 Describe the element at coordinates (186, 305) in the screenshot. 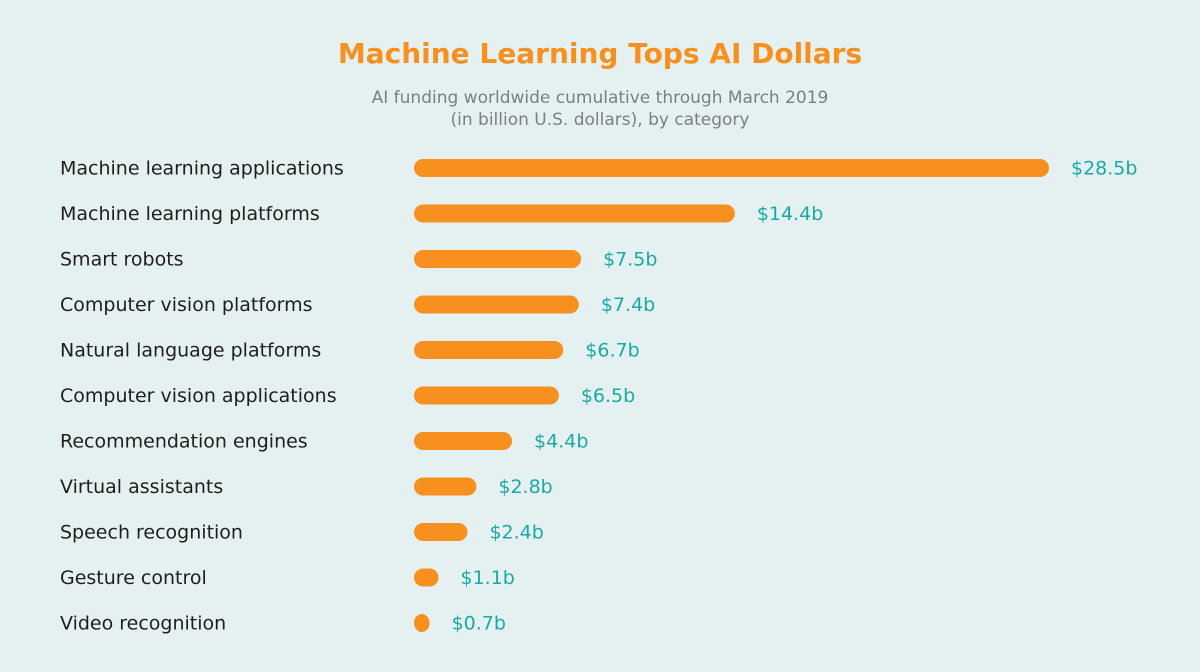

I see `category-label: Computer vision platforms` at that location.